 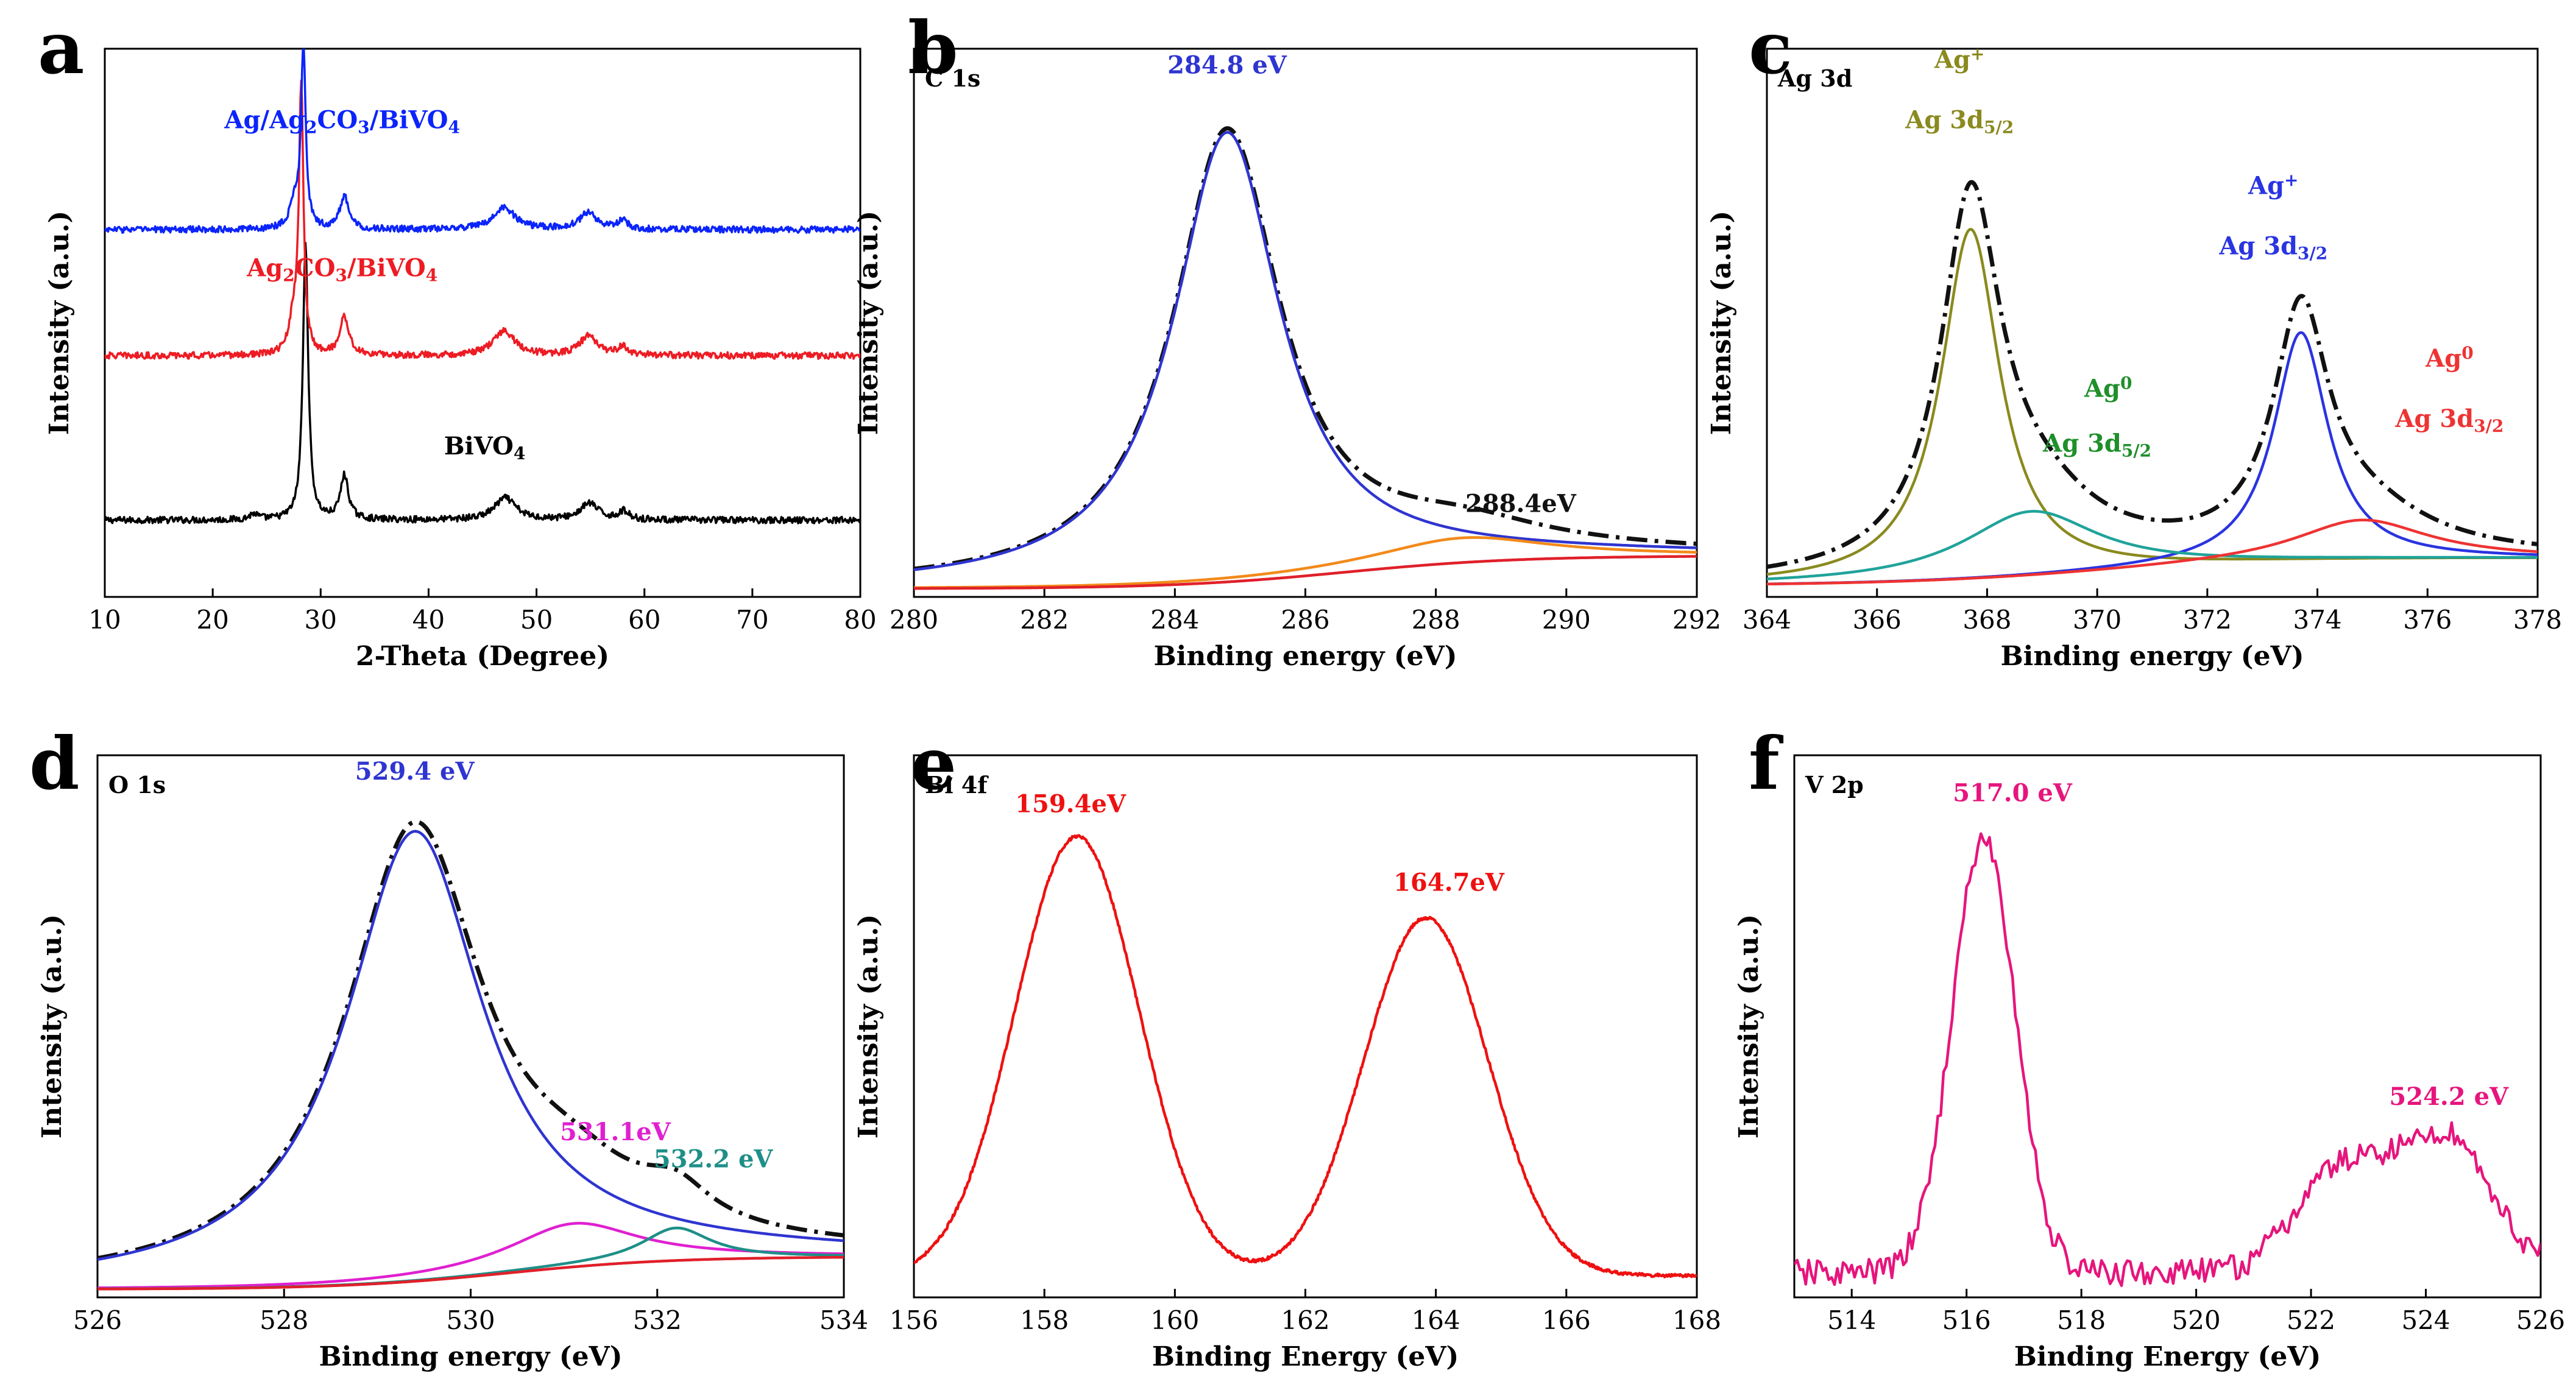 What do you see at coordinates (536, 620) in the screenshot?
I see `x-tick-label-a: 50` at bounding box center [536, 620].